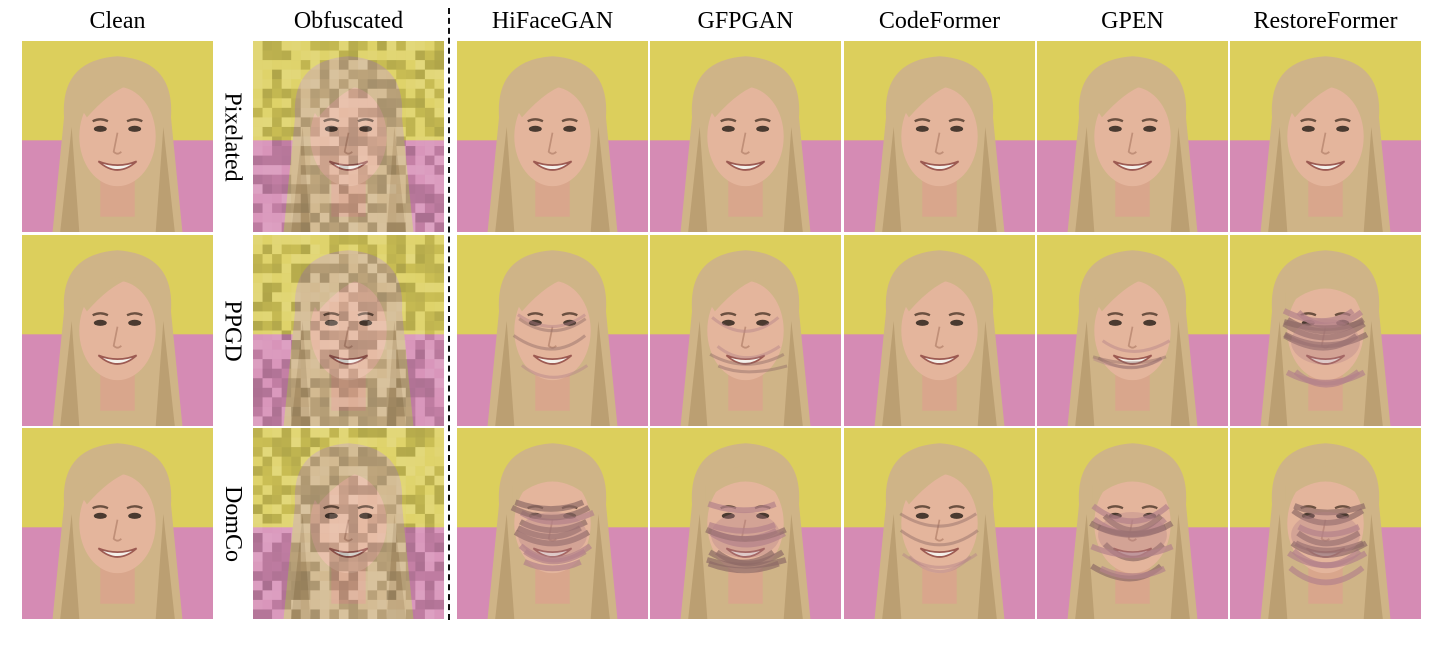 This screenshot has height=648, width=1442. Describe the element at coordinates (449, 314) in the screenshot. I see `dashed-divider` at that location.